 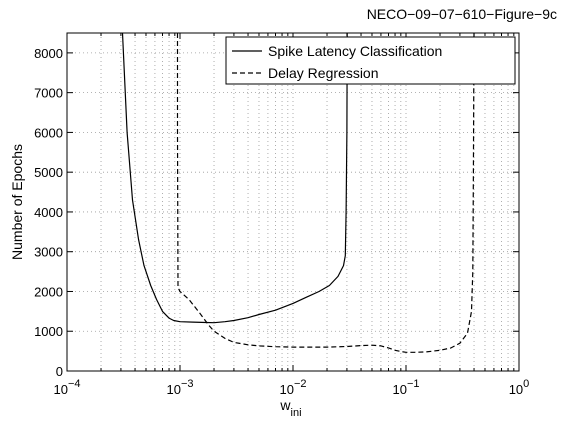 What do you see at coordinates (17, 202) in the screenshot?
I see `y-axis-label: Number of Epochs` at bounding box center [17, 202].